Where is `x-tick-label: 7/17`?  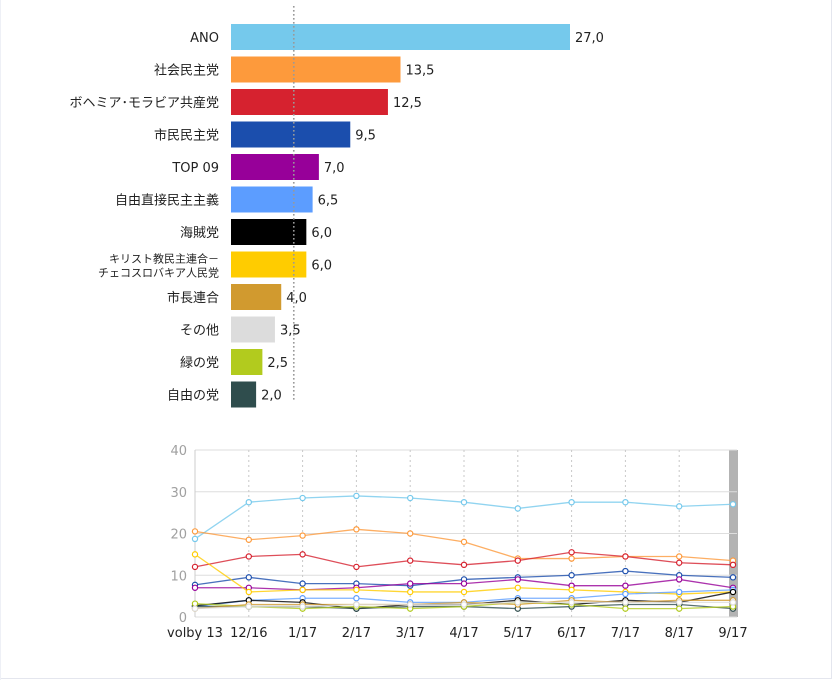
x-tick-label: 7/17 is located at coordinates (625, 633).